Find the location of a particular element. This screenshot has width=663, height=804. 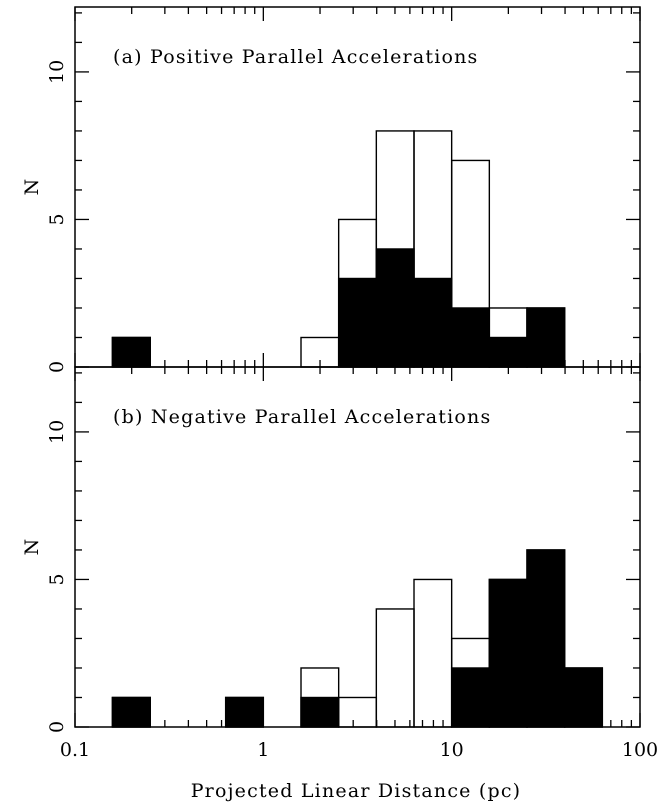

y-axis-label-negative: N is located at coordinates (32, 547).